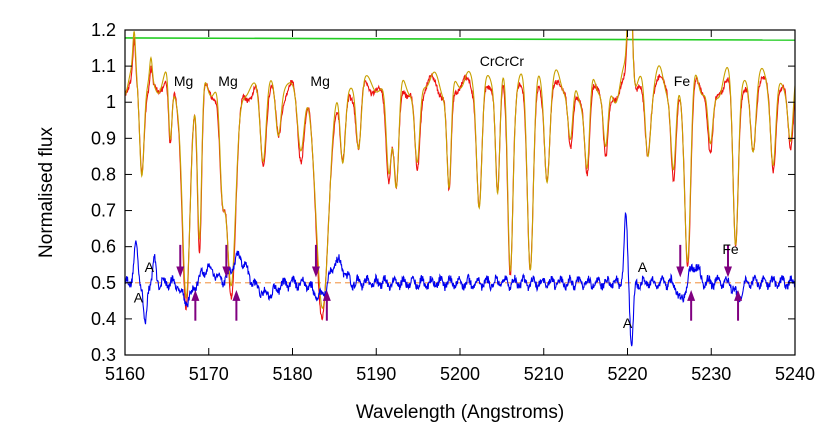 The image size is (830, 434). What do you see at coordinates (103, 66) in the screenshot?
I see `y-tick-label-8: 1.1` at bounding box center [103, 66].